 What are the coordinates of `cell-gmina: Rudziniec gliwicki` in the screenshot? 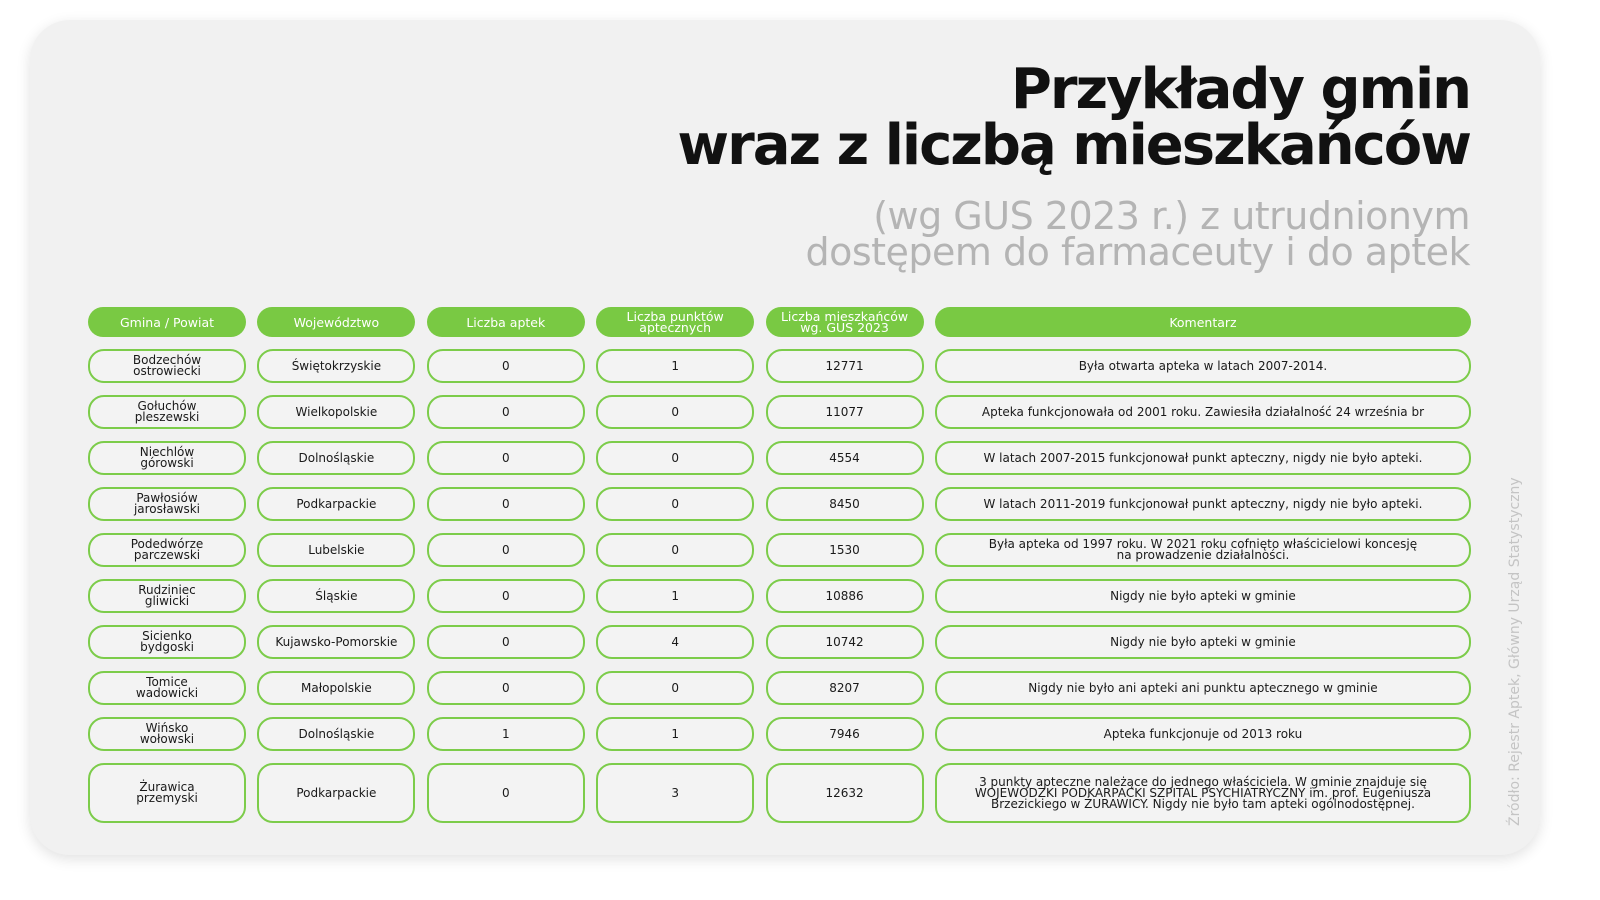 It's located at (167, 596).